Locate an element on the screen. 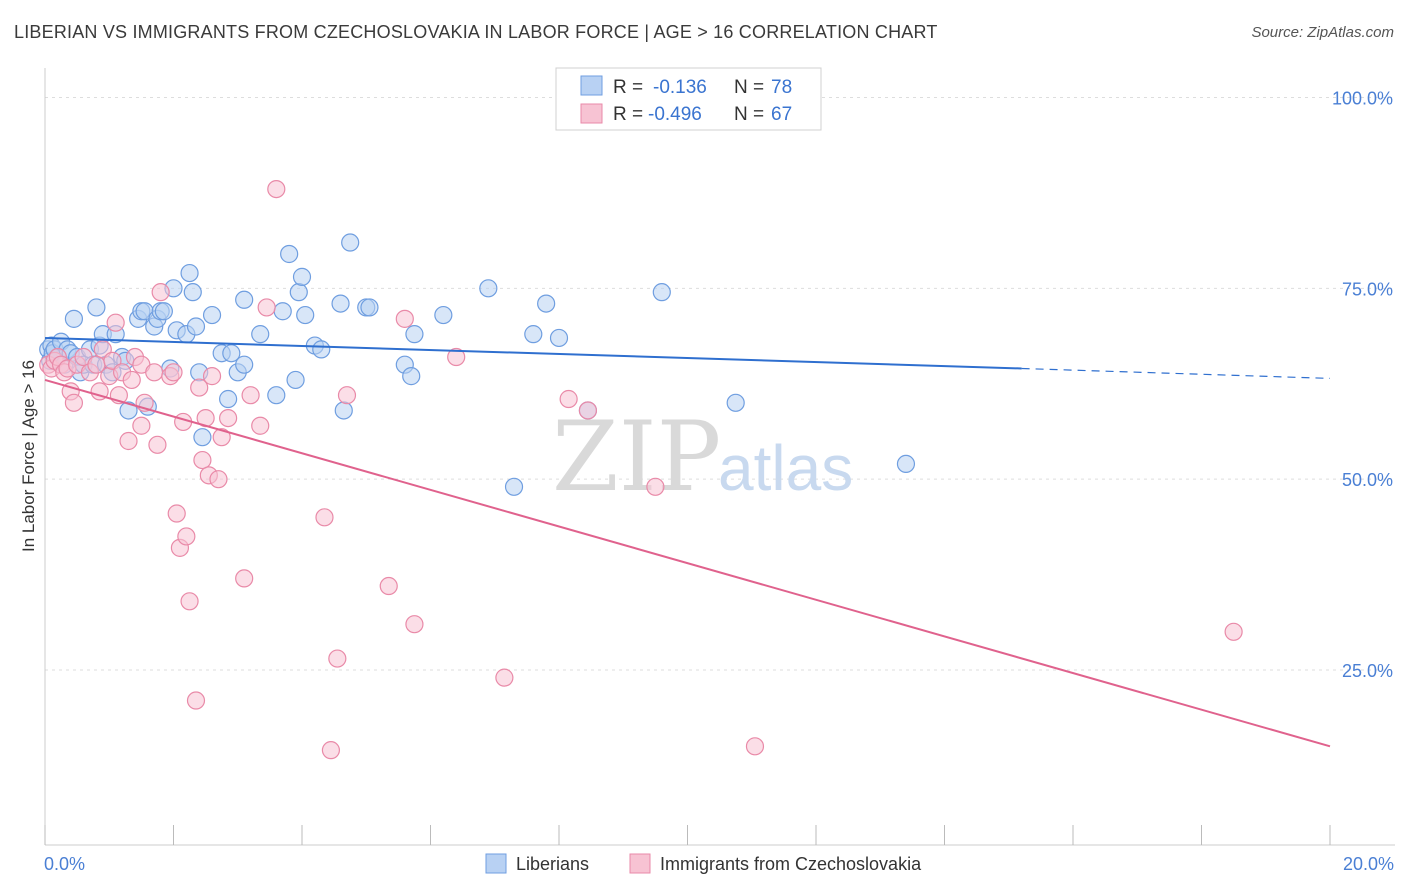 The image size is (1406, 892). legend-r-value-2: -0.496 is located at coordinates (675, 114).